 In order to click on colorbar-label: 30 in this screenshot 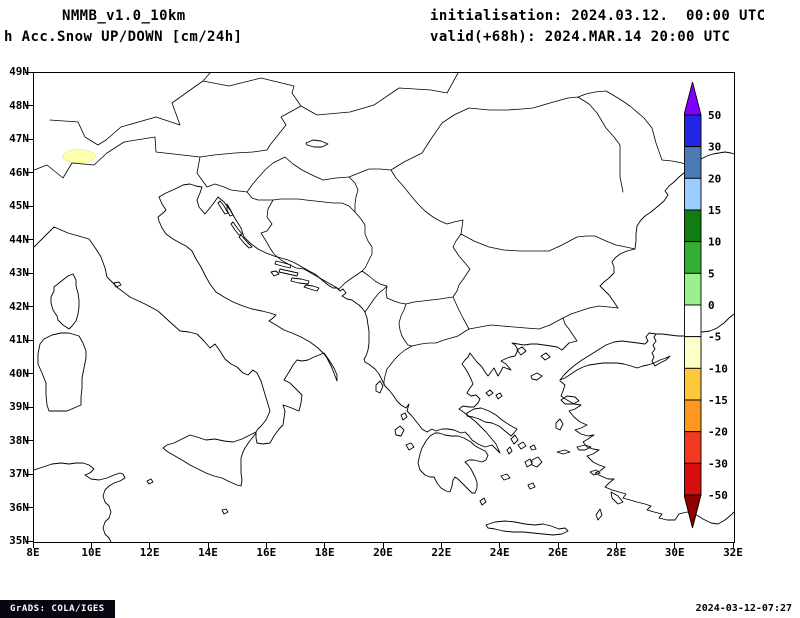, I will do `click(714, 147)`.